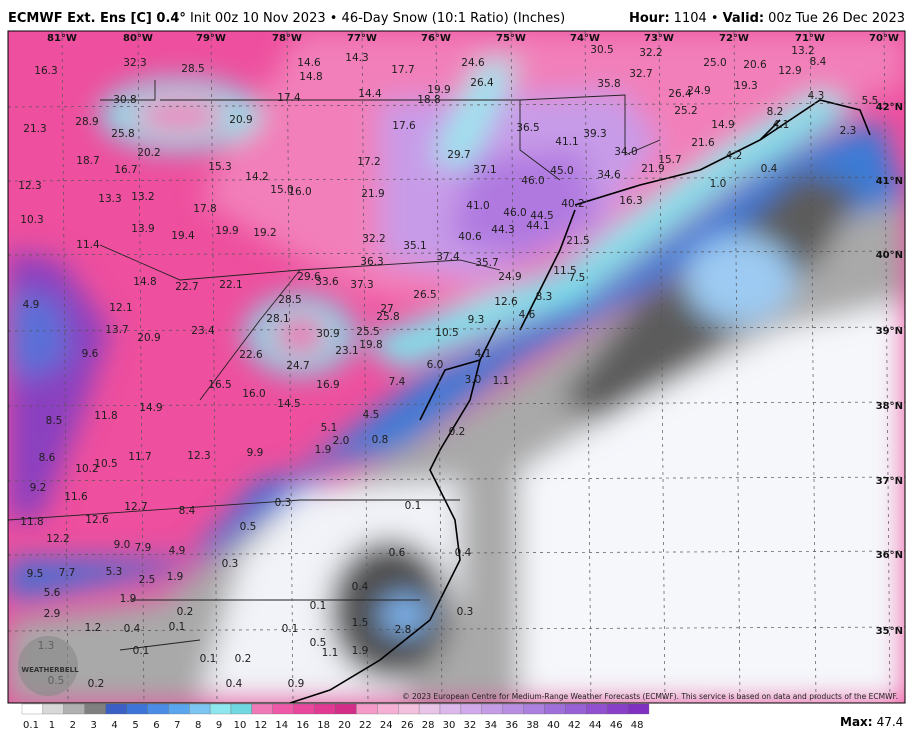  I want to click on snow-value: 2.5, so click(147, 580).